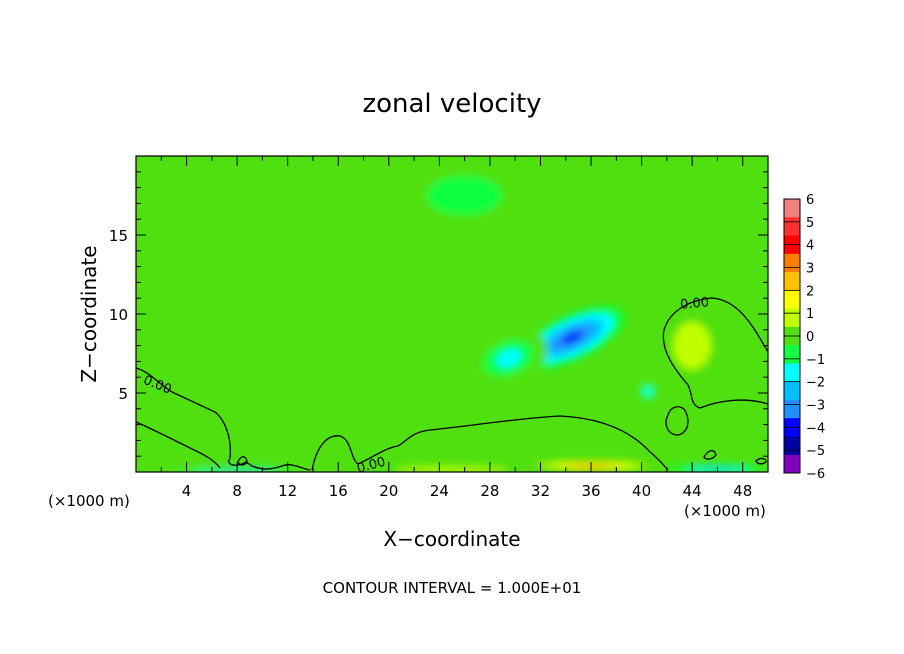 This screenshot has height=654, width=904. Describe the element at coordinates (715, 353) in the screenshot. I see `contour-zero-right-cell` at that location.